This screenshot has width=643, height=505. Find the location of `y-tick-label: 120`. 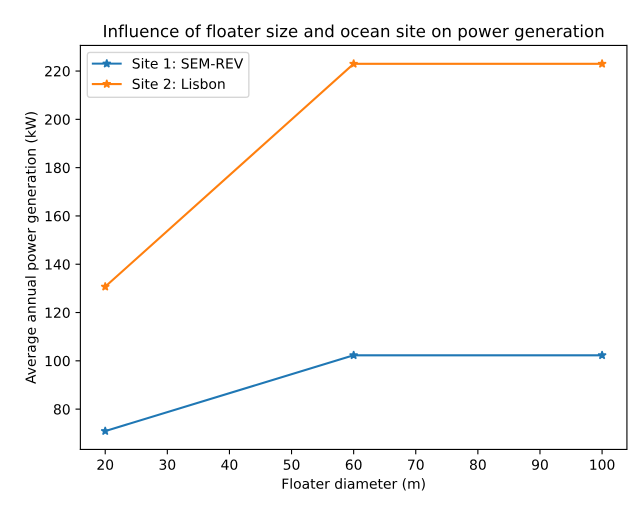

y-tick-label: 120 is located at coordinates (58, 313).